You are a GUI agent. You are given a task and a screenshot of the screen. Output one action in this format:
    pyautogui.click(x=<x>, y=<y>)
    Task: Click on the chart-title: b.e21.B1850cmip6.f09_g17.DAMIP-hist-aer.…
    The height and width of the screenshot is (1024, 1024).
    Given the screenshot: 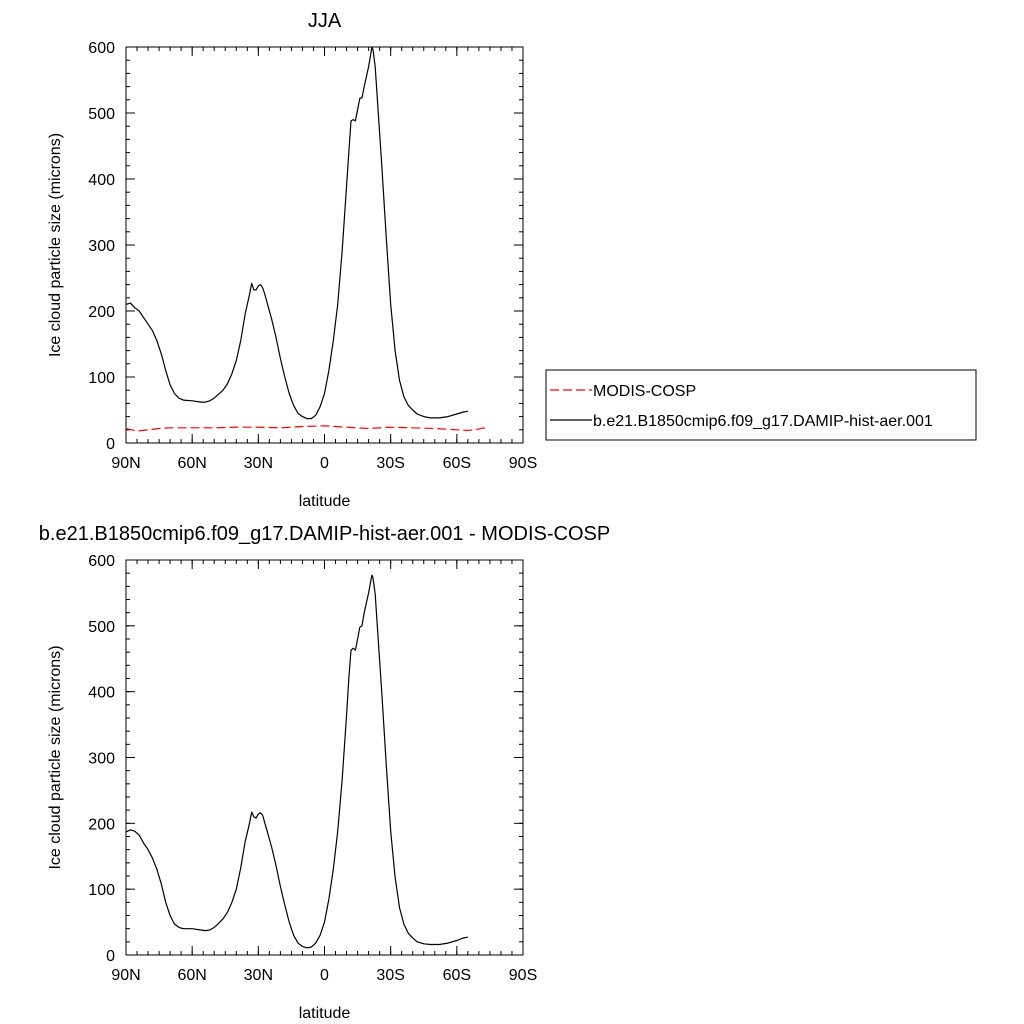 What is the action you would take?
    pyautogui.click(x=324, y=534)
    